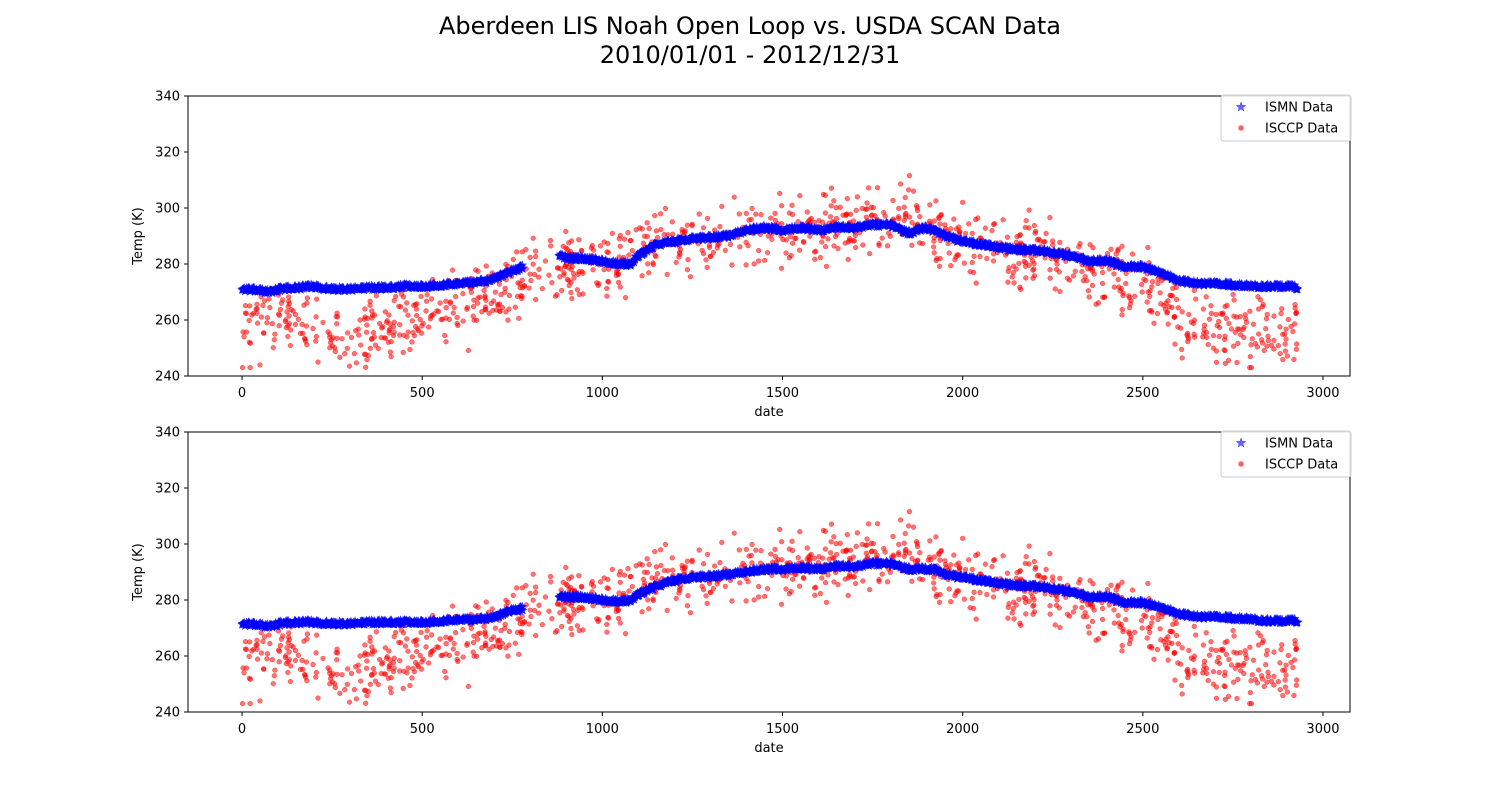  Describe the element at coordinates (770, 594) in the screenshot. I see `bottom-ismn-series` at that location.